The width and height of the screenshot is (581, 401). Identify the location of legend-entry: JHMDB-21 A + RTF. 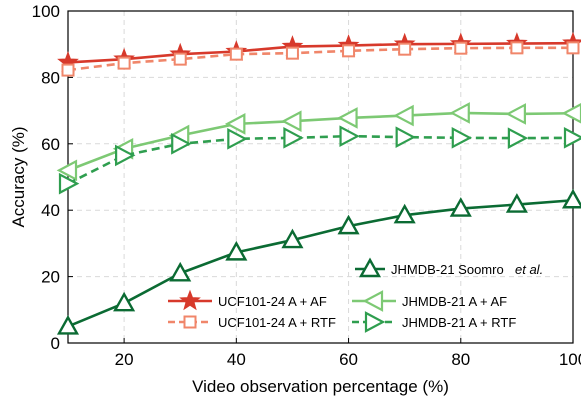
(434, 322).